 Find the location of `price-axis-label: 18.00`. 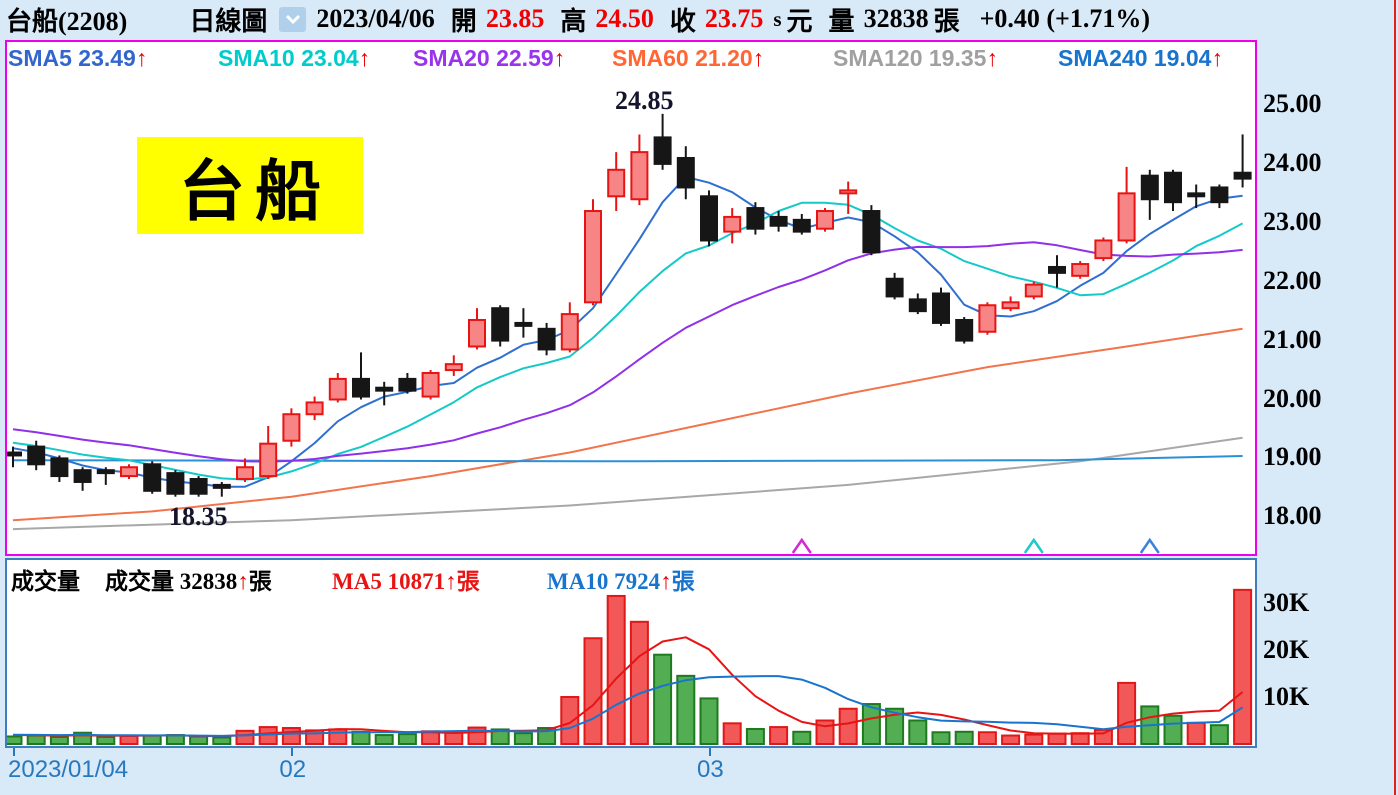

price-axis-label: 18.00 is located at coordinates (1292, 516).